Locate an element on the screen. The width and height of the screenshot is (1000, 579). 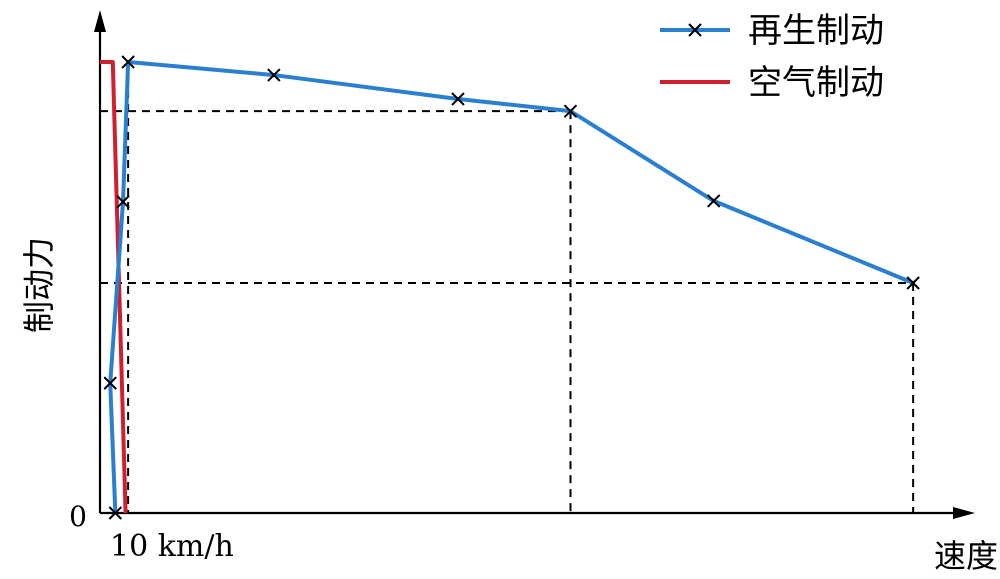
y-origin-label: 0 is located at coordinates (78, 516).